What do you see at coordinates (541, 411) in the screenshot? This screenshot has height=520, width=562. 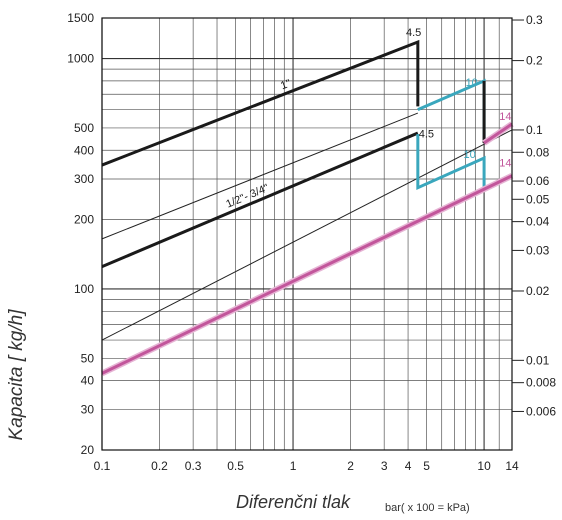 I see `y2-tick-label: 0.006` at bounding box center [541, 411].